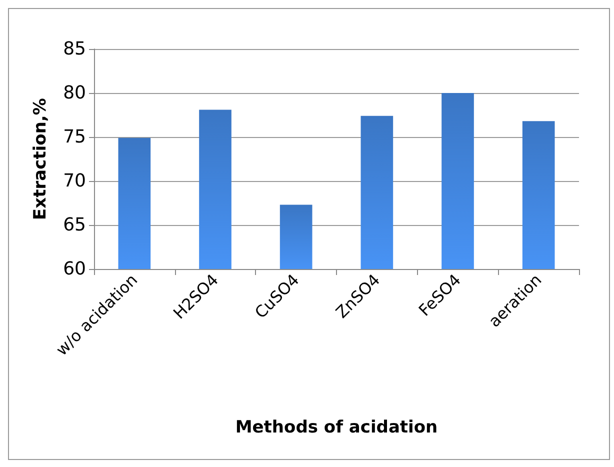  I want to click on y-axis-title: Extraction,%, so click(40, 159).